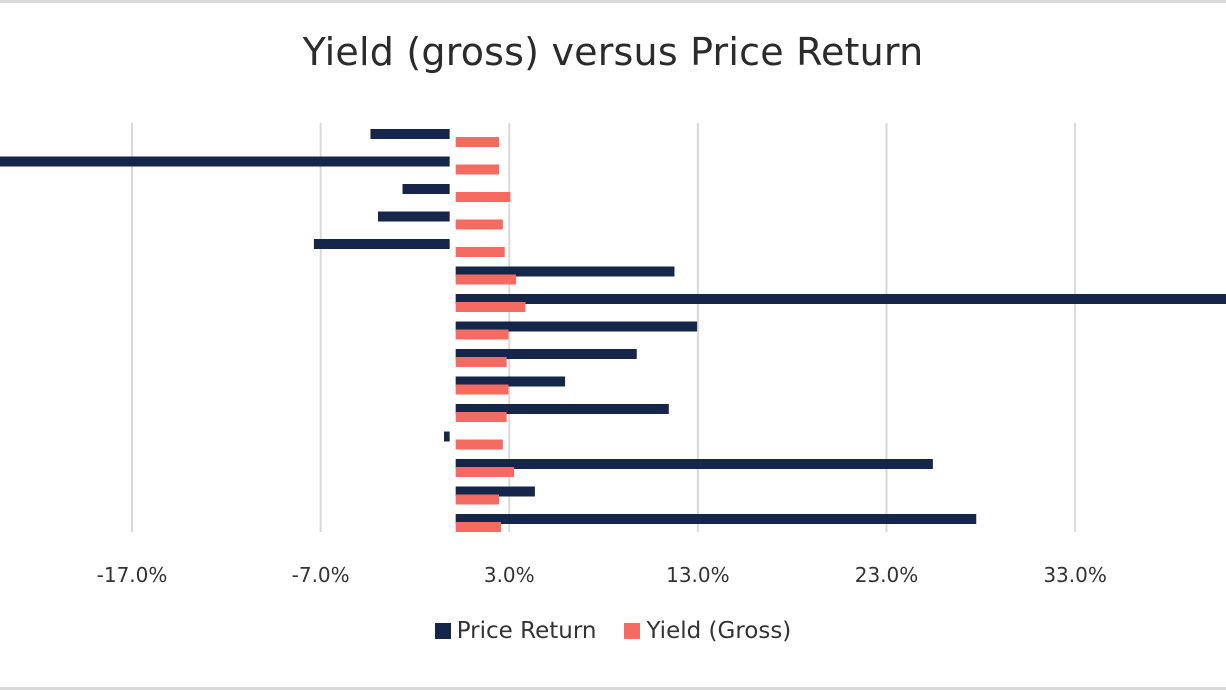  I want to click on x-tick-label-1: -7.0%, so click(321, 575).